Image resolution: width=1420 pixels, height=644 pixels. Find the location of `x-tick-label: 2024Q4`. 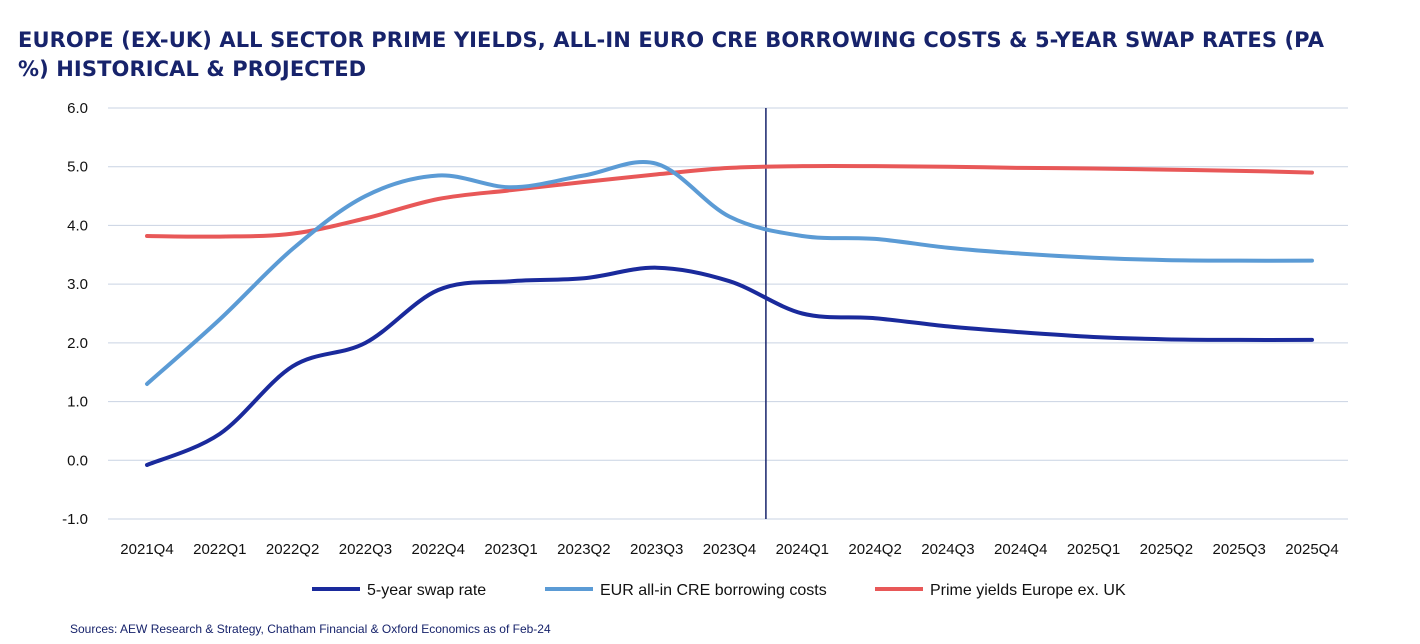

x-tick-label: 2024Q4 is located at coordinates (1020, 549).